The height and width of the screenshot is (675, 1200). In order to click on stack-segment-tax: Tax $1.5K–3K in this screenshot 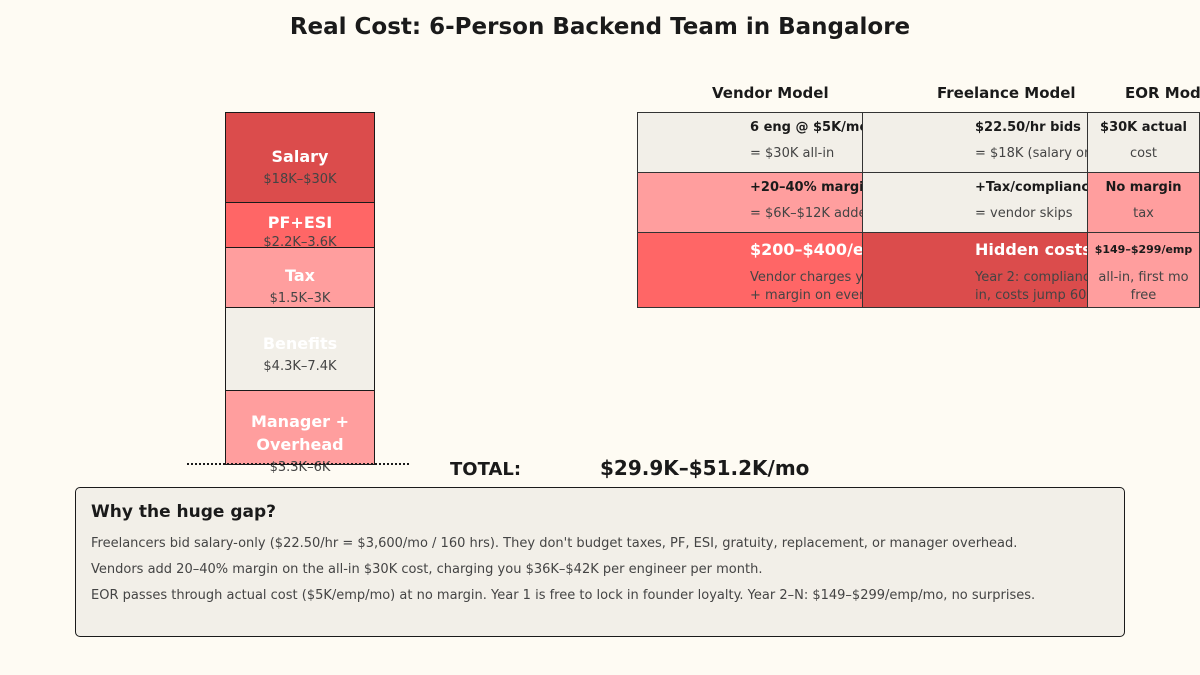, I will do `click(300, 277)`.